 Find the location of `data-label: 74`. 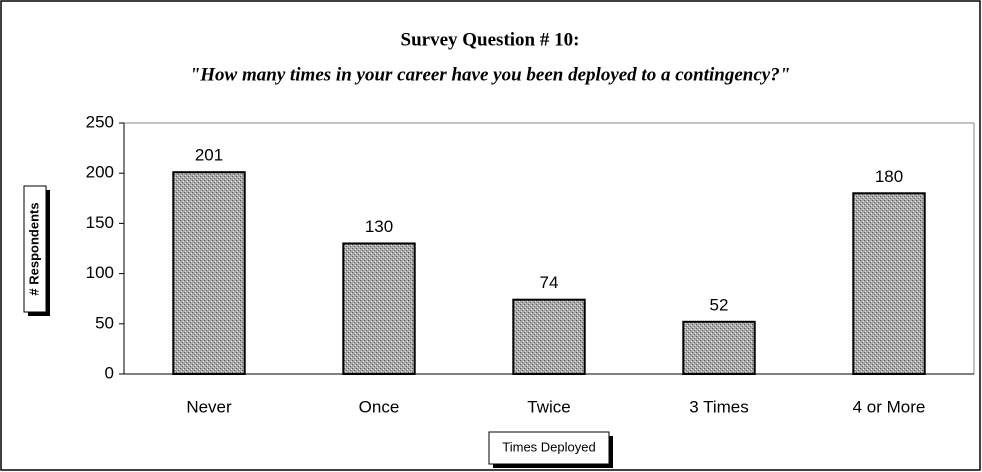

data-label: 74 is located at coordinates (549, 282).